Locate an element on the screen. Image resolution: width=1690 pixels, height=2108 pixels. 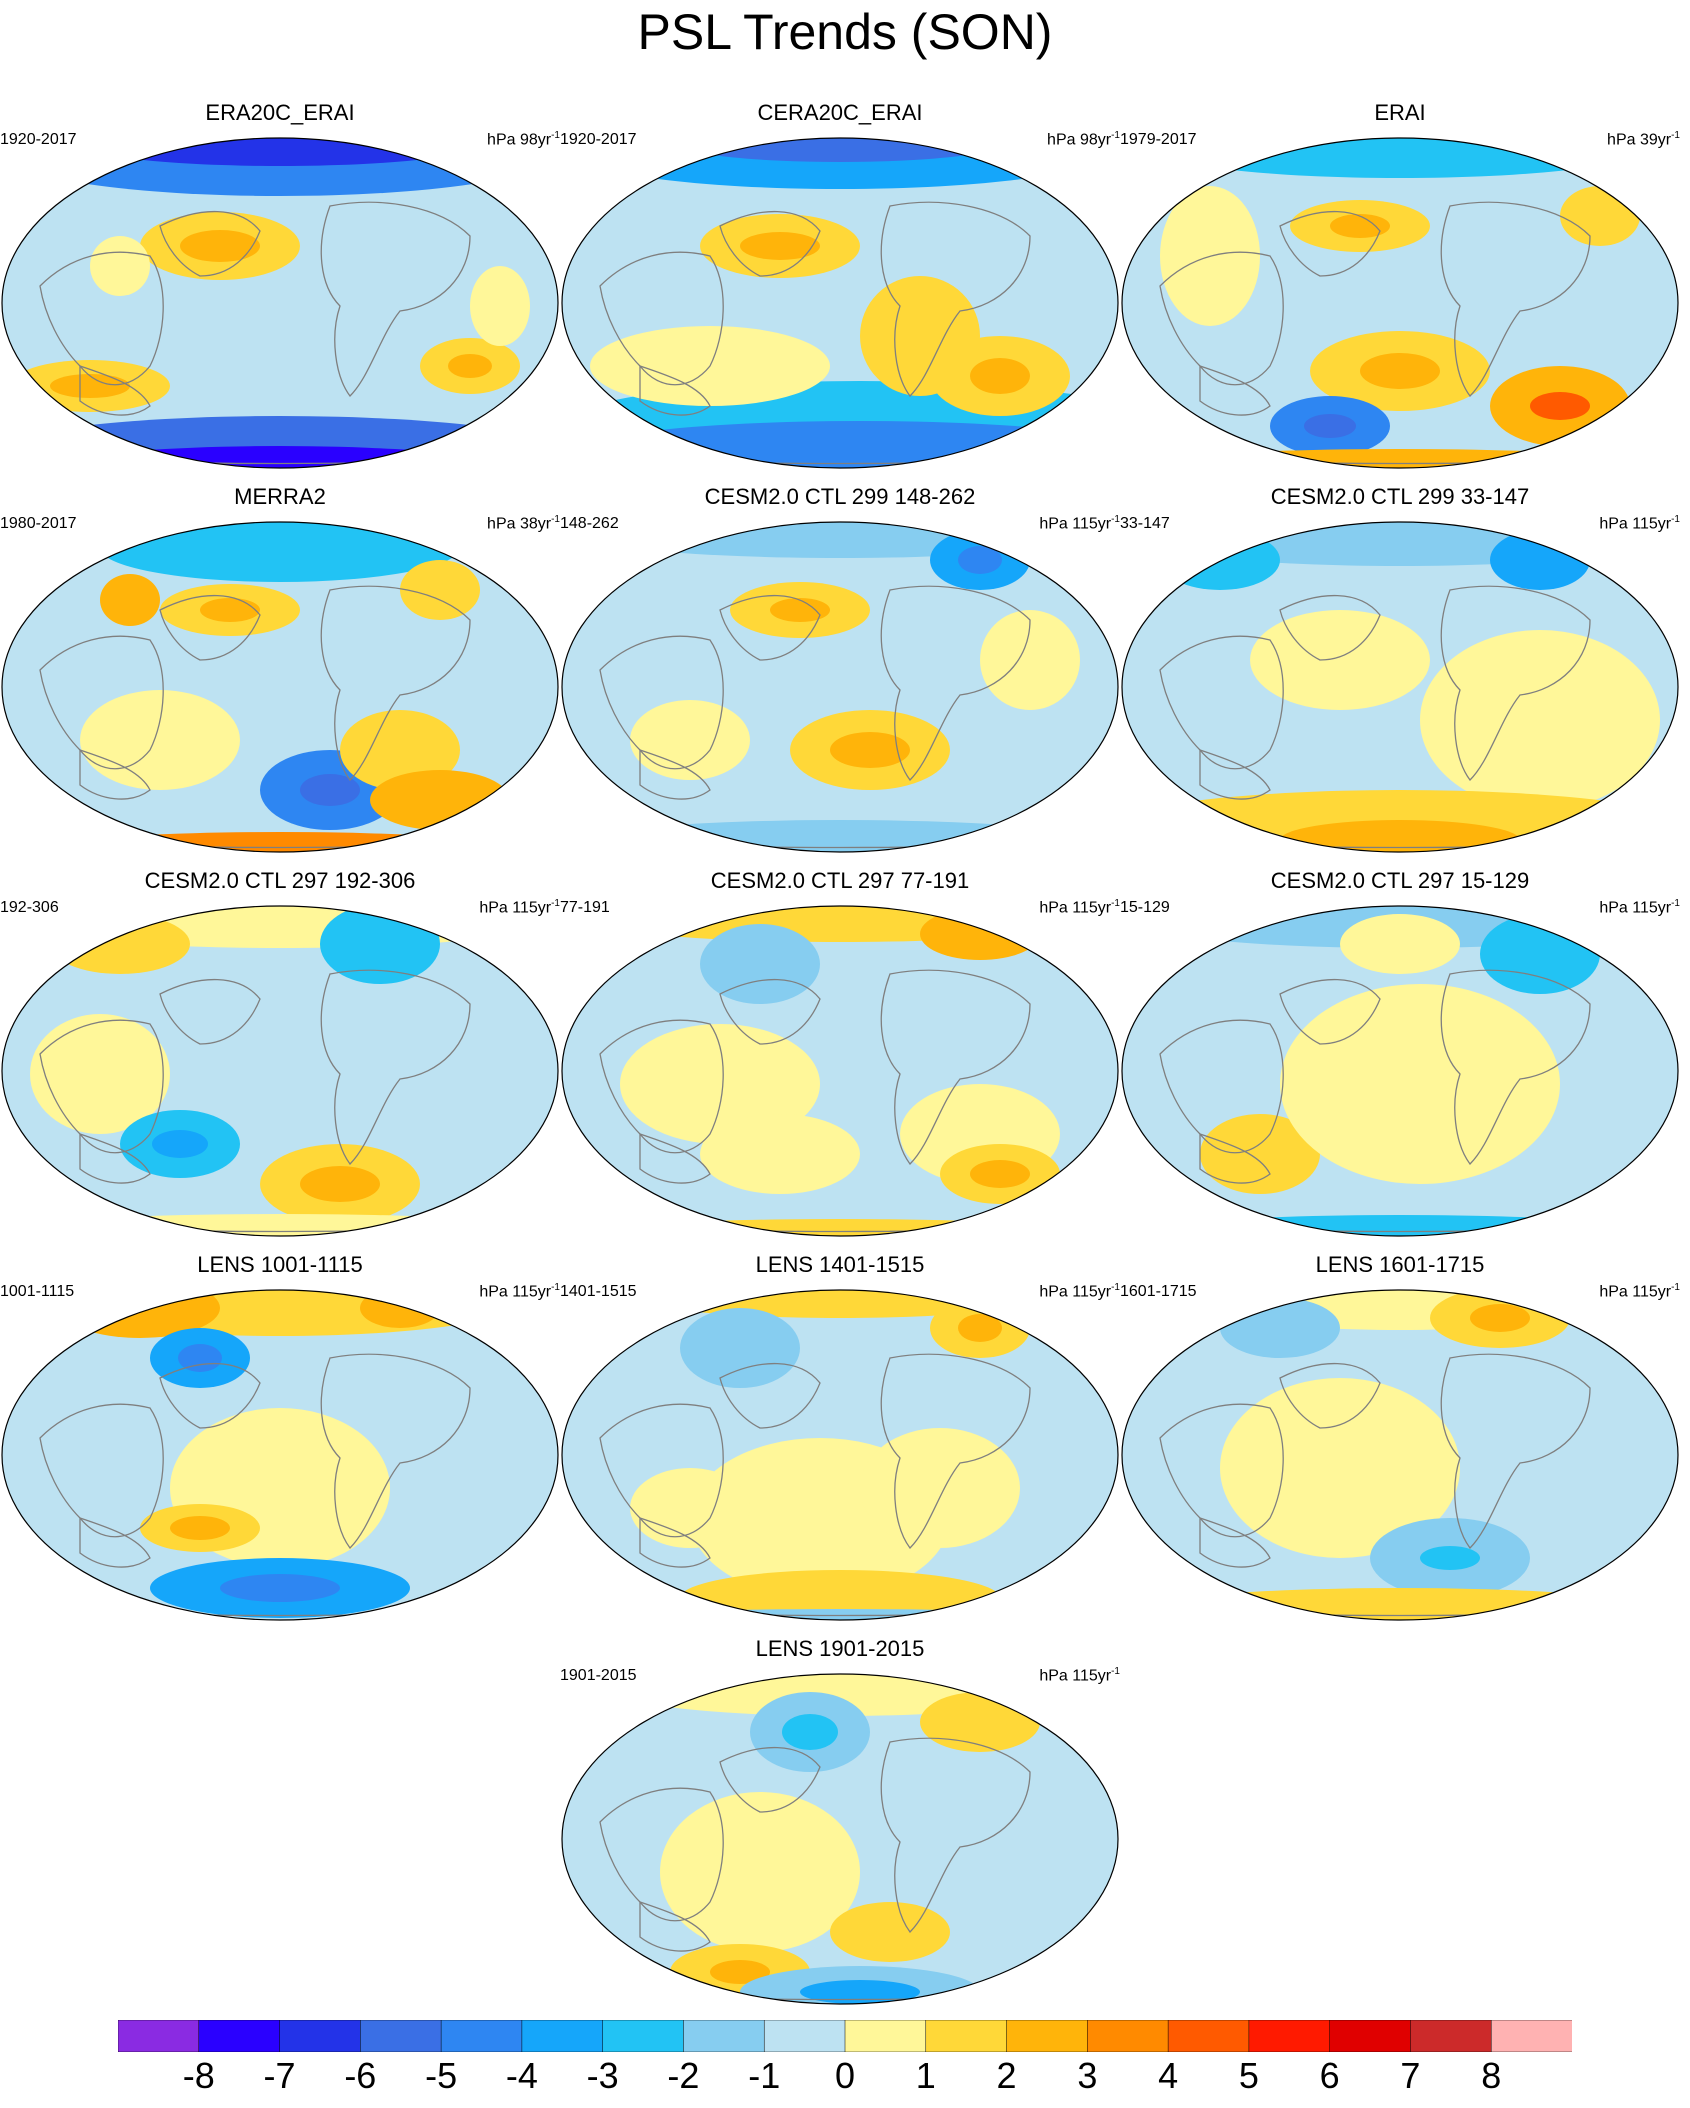
panel-period: 33-147 is located at coordinates (1145, 523).